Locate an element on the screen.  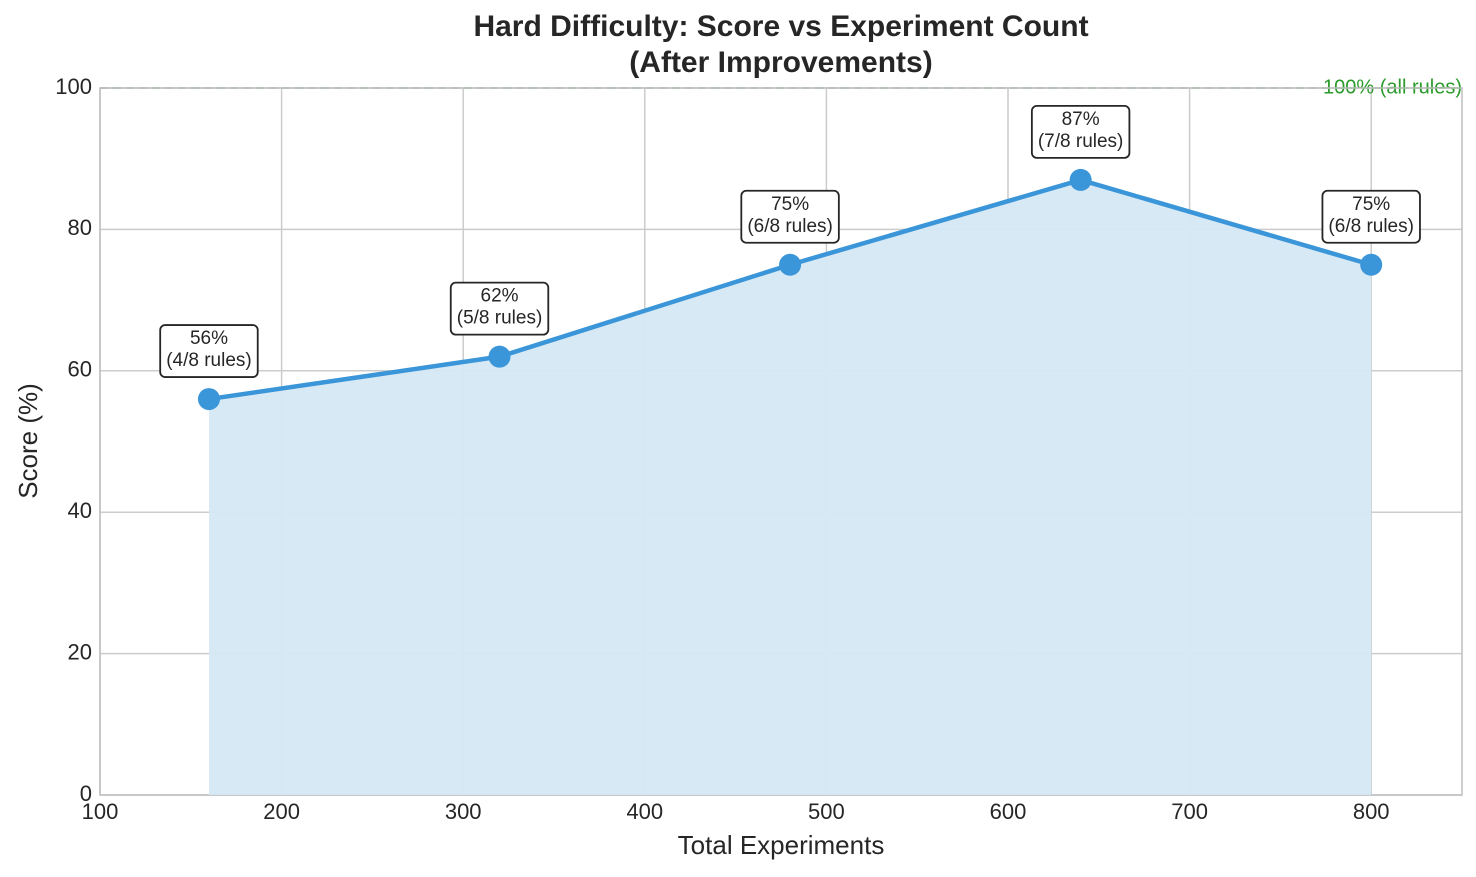
x-tick-label: 400 is located at coordinates (644, 811).